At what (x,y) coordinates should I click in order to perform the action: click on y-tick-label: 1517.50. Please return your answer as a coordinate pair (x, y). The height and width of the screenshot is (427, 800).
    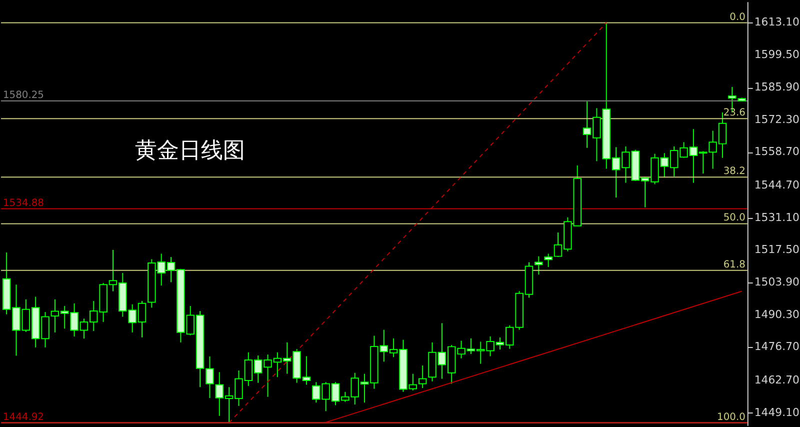
    Looking at the image, I should click on (777, 249).